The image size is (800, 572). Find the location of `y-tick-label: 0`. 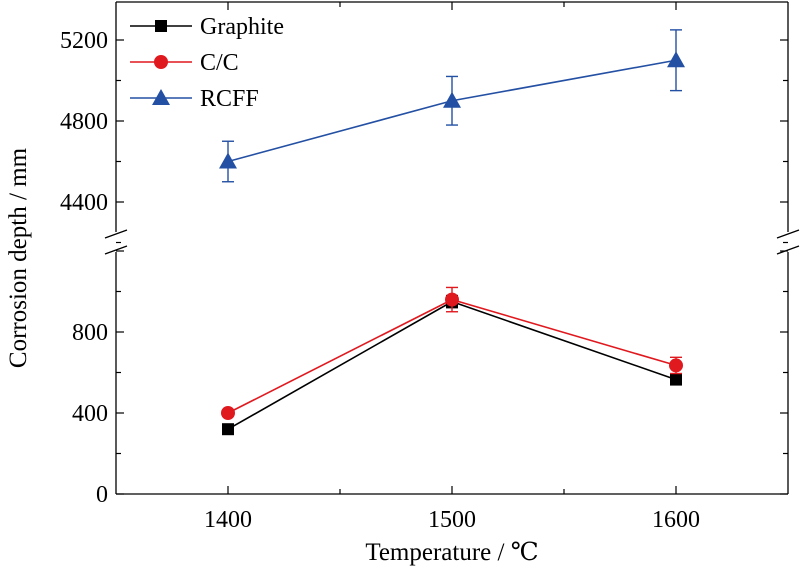

y-tick-label: 0 is located at coordinates (102, 495).